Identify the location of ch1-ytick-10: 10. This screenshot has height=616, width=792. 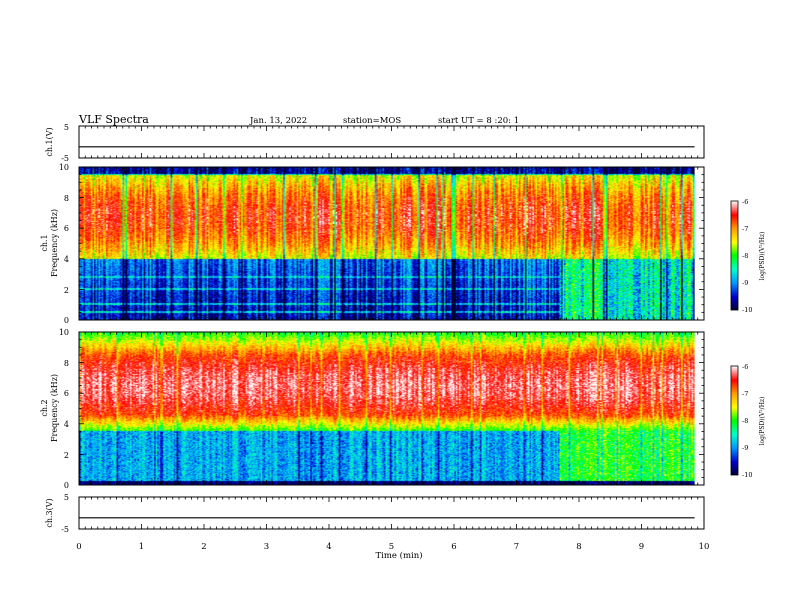
(64, 167).